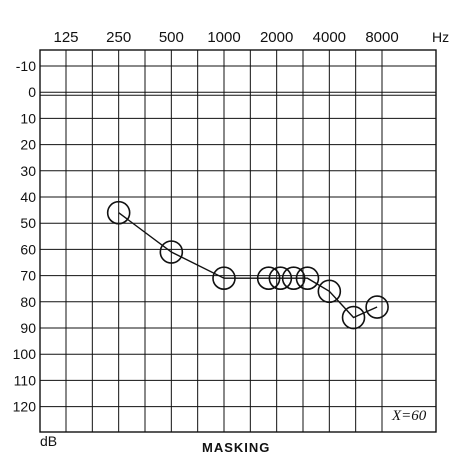  I want to click on y-tick-label: 90, so click(28, 328).